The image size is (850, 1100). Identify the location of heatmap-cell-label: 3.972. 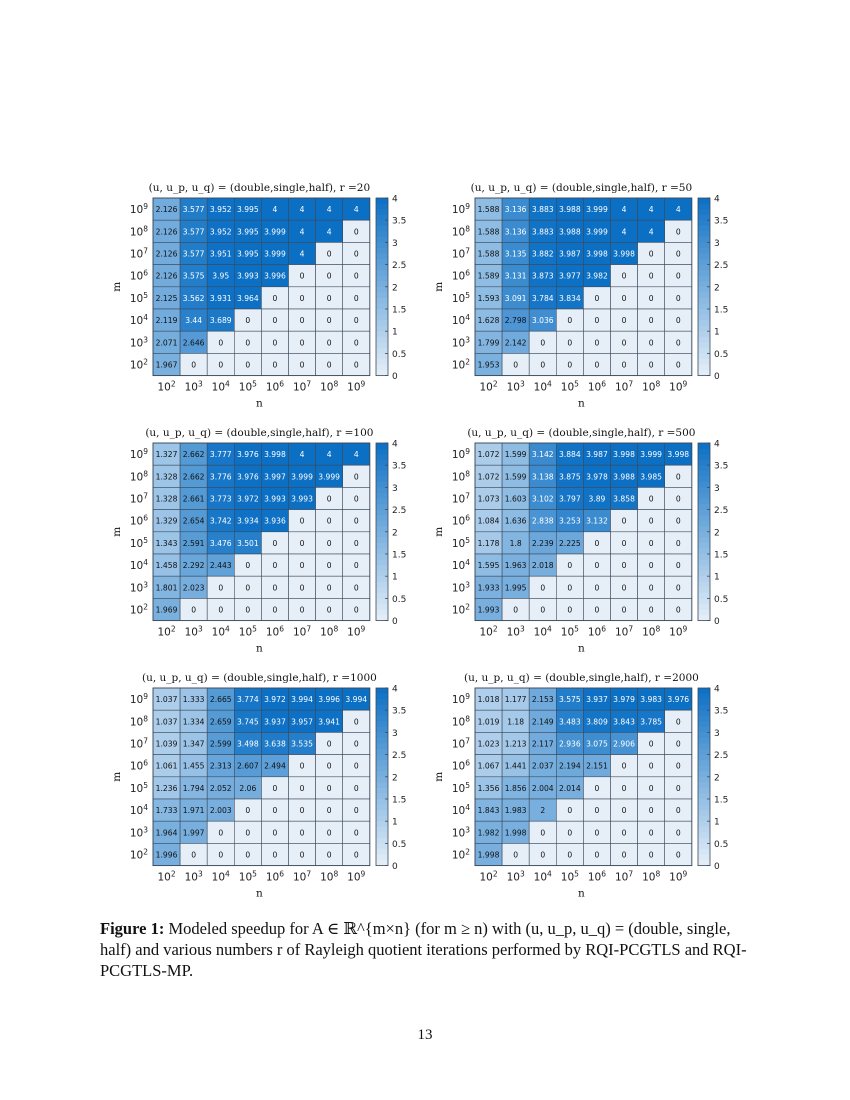
(248, 499).